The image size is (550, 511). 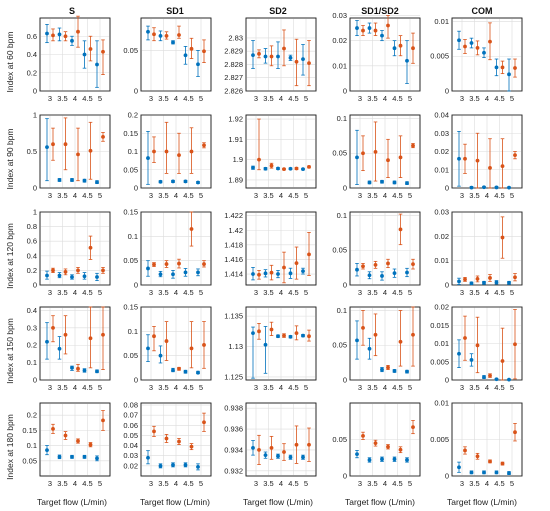 I want to click on y-tick-label: 0.4, so click(x=32, y=255).